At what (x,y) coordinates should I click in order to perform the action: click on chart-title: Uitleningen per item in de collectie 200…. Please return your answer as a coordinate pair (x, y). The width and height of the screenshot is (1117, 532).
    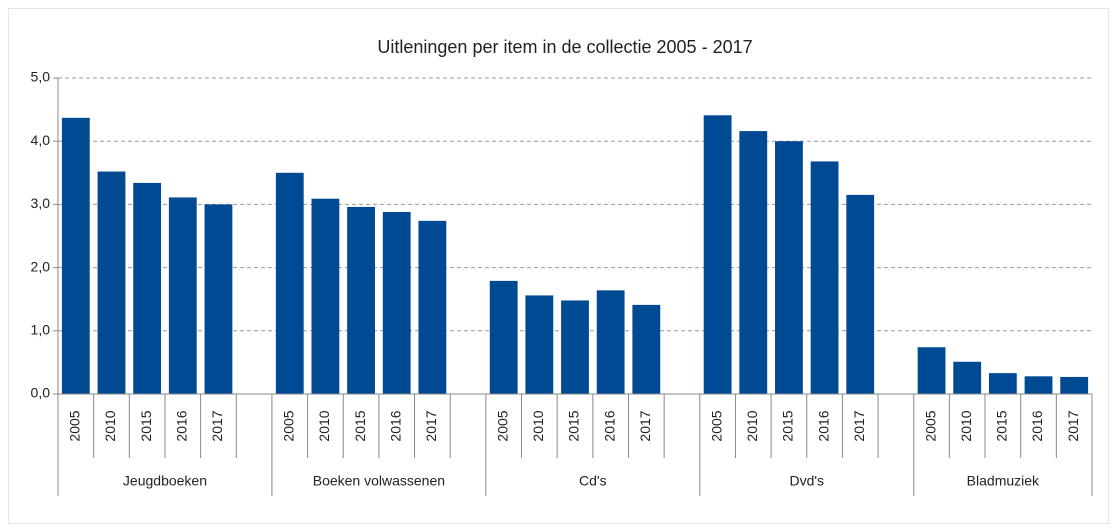
    Looking at the image, I should click on (564, 47).